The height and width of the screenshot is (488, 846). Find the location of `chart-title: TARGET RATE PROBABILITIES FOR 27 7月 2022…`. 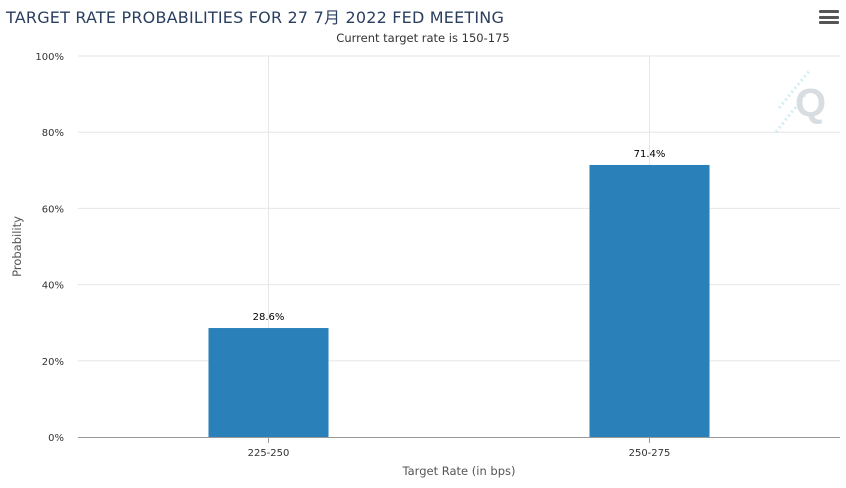

chart-title: TARGET RATE PROBABILITIES FOR 27 7月 2022… is located at coordinates (255, 17).